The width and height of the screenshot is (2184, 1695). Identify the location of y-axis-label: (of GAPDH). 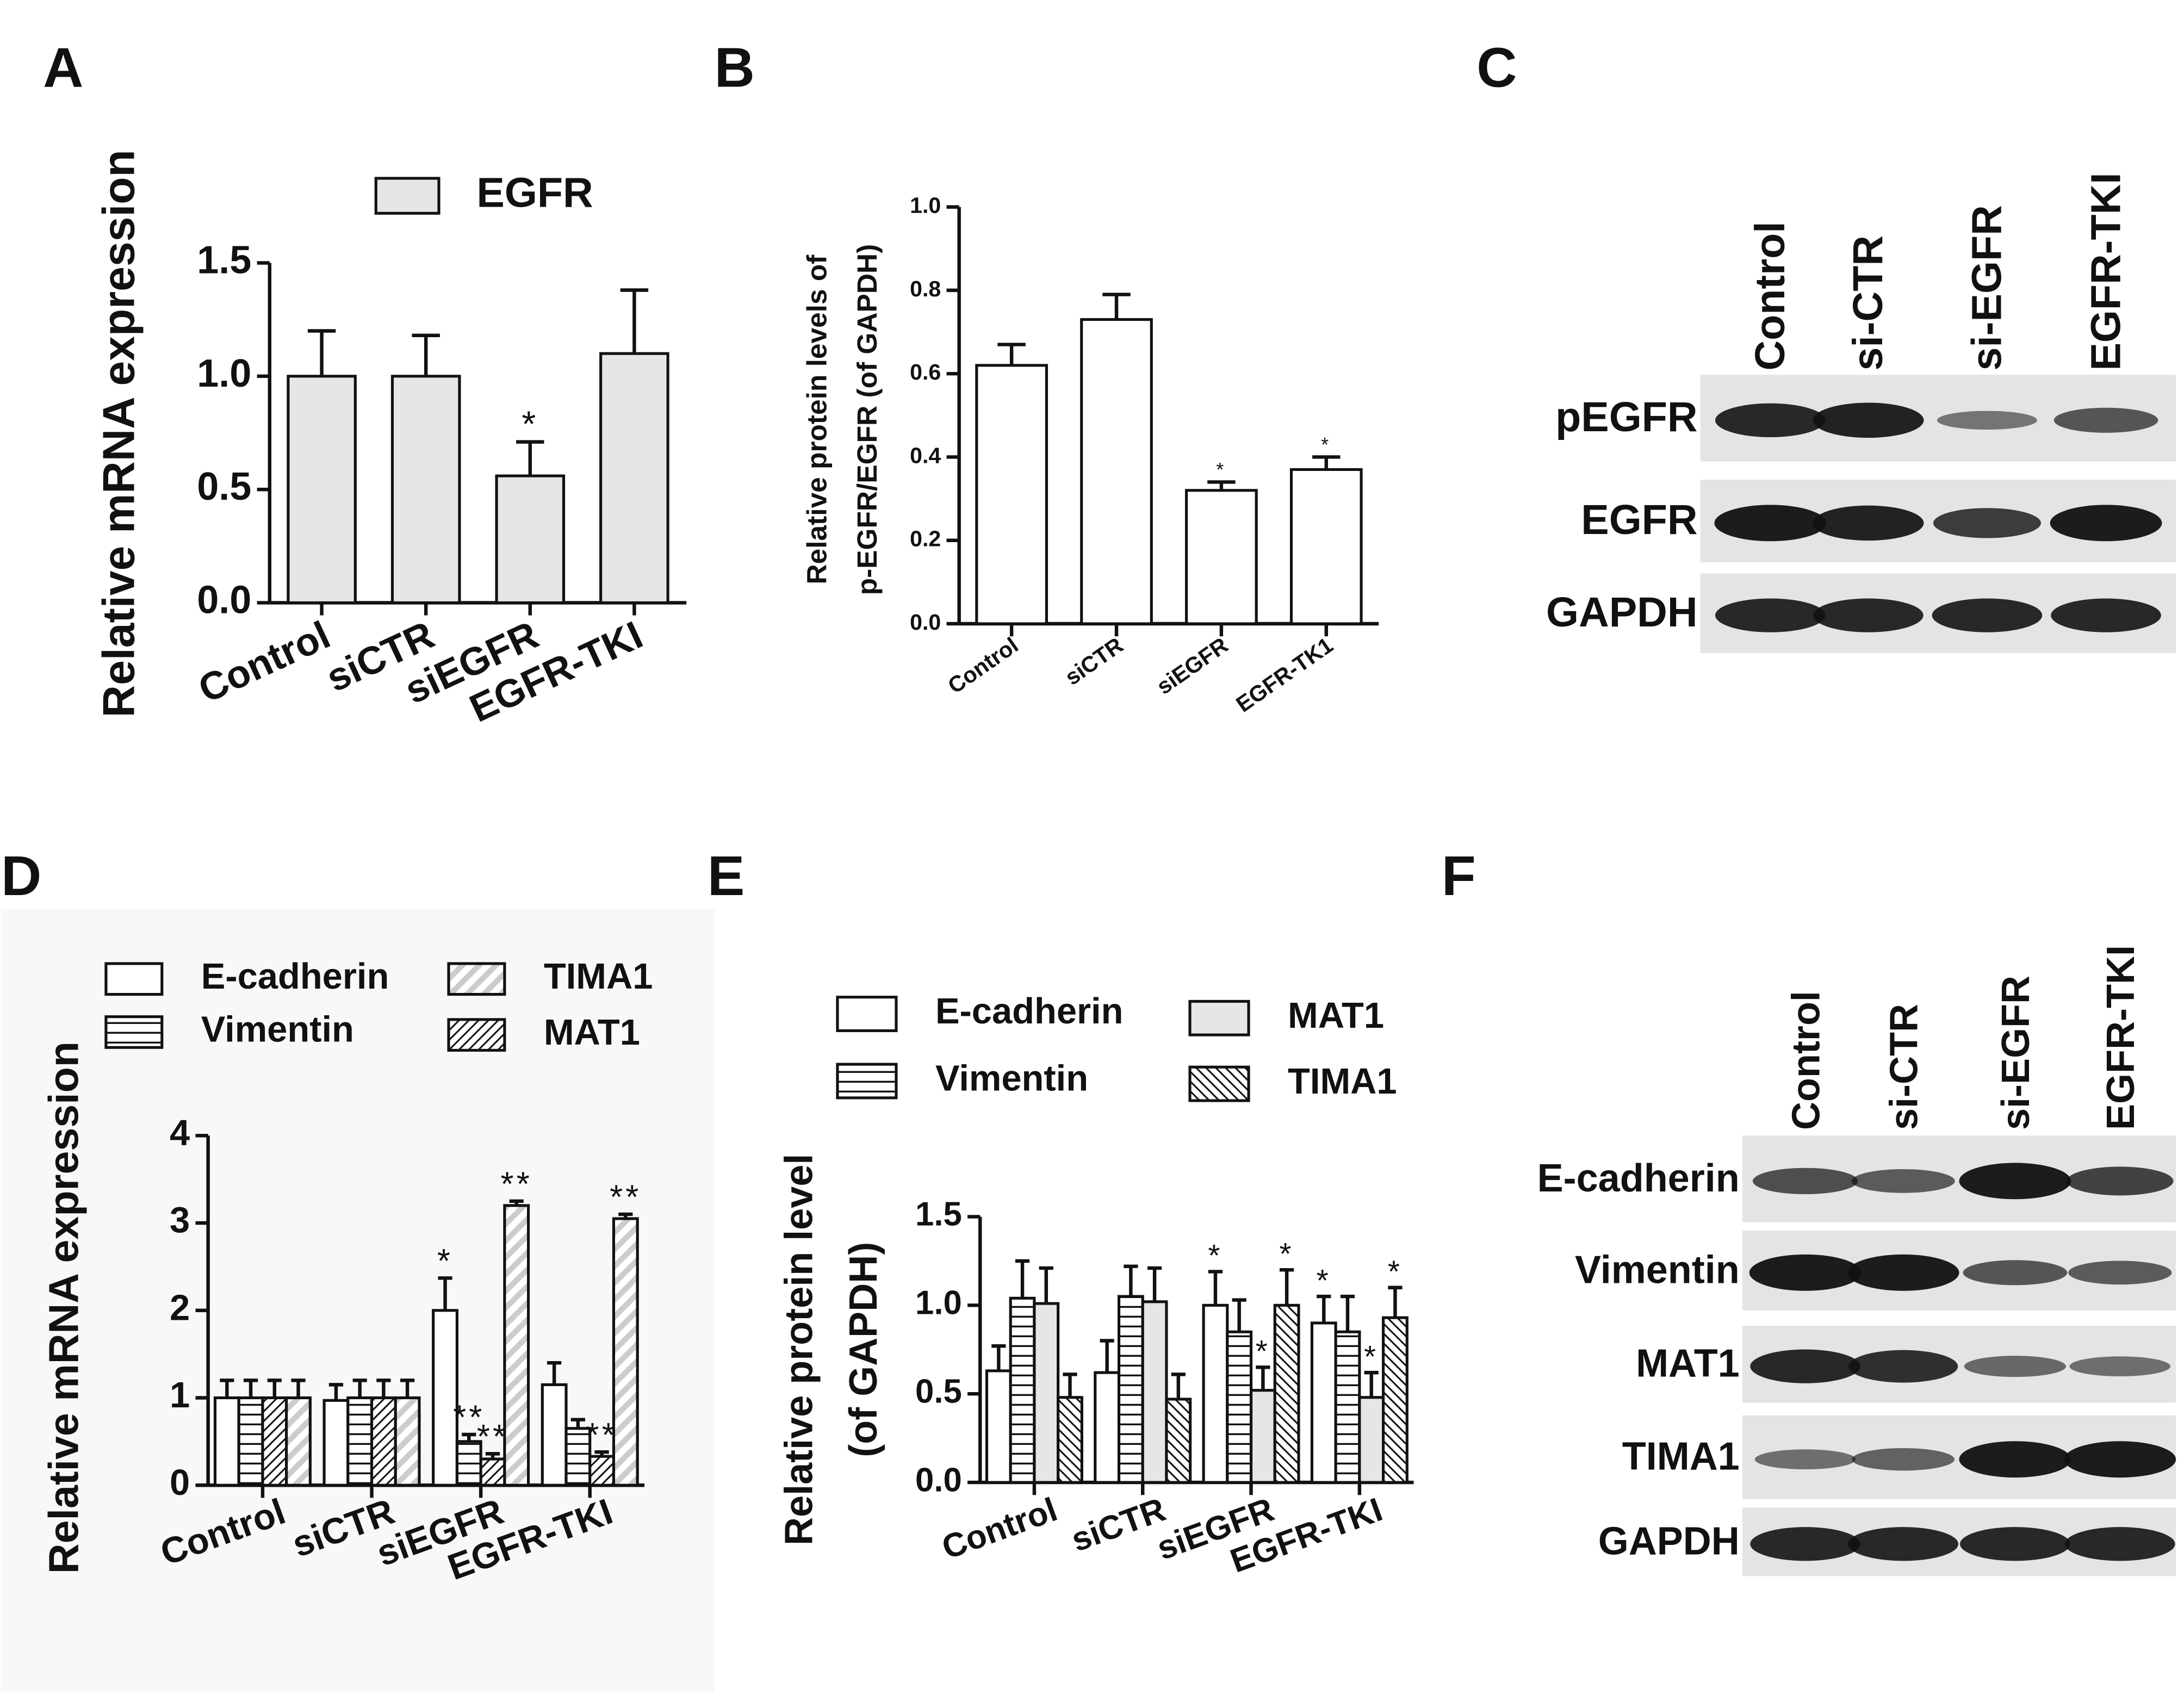
(863, 1349).